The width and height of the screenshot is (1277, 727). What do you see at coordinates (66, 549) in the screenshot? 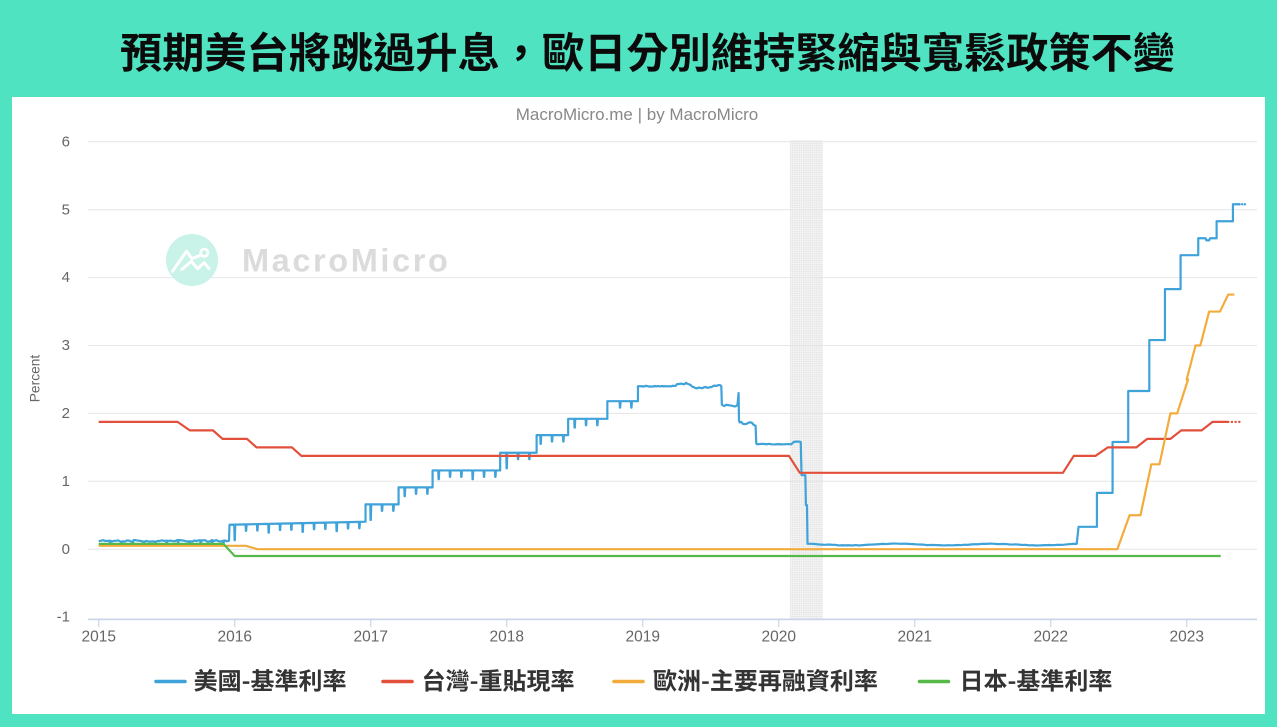
I see `svg-text: 0` at bounding box center [66, 549].